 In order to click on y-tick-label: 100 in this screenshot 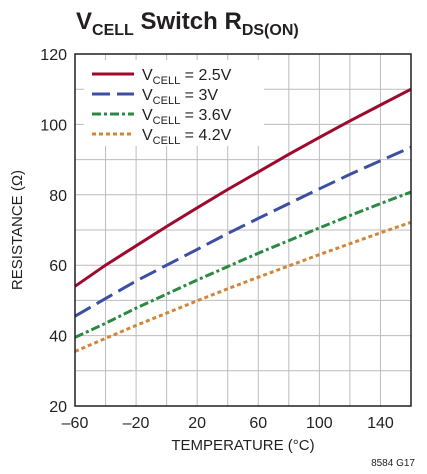, I will do `click(53, 125)`.